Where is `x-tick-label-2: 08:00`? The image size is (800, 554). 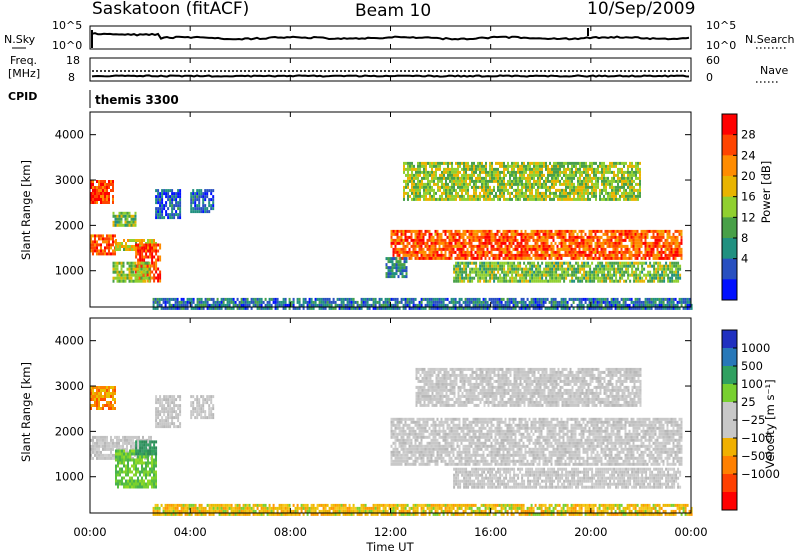
x-tick-label-2: 08:00 is located at coordinates (290, 532).